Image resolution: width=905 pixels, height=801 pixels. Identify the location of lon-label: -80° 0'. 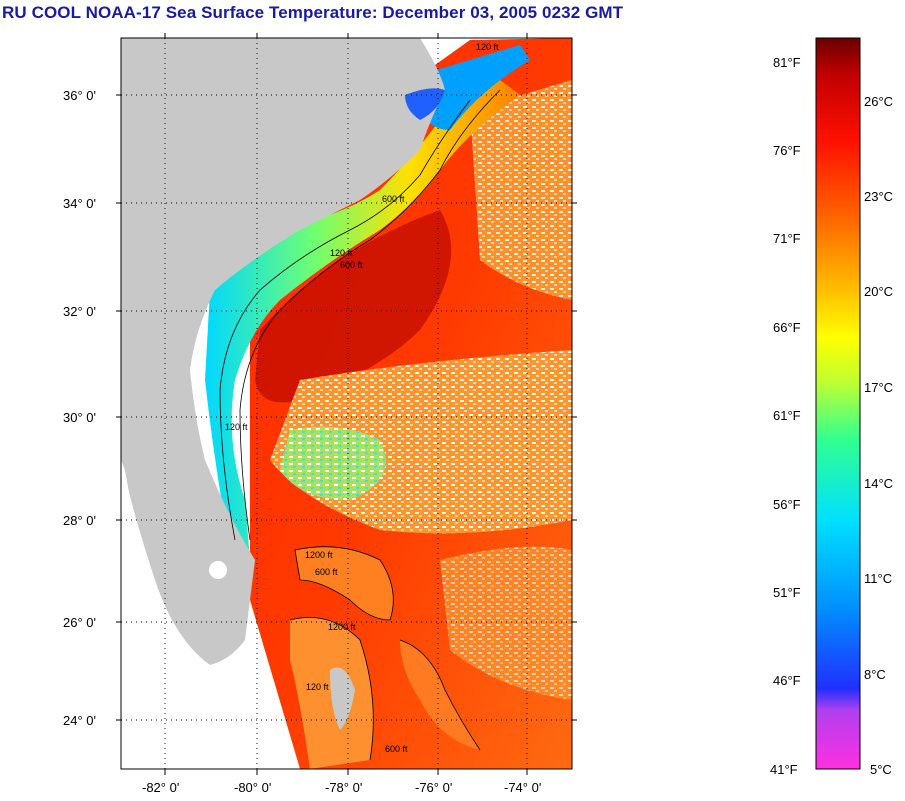
(252, 787).